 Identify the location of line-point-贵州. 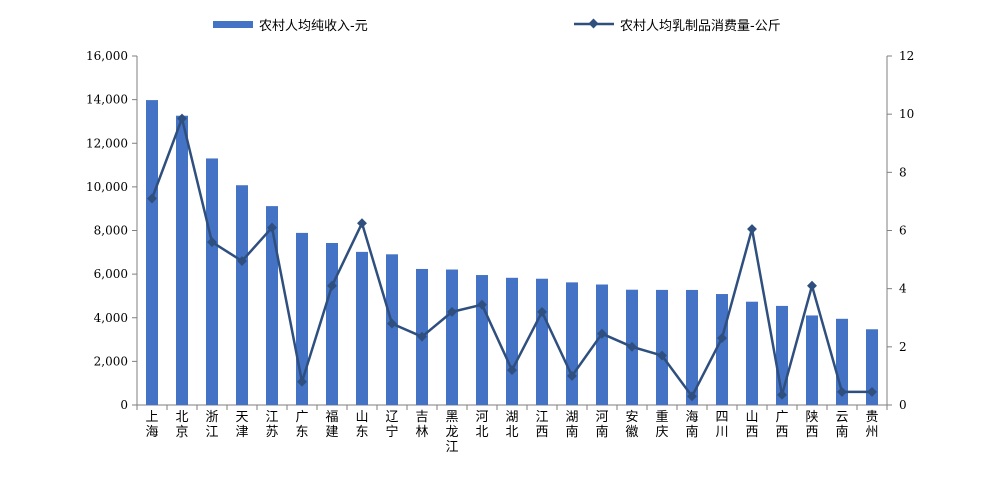
(872, 391).